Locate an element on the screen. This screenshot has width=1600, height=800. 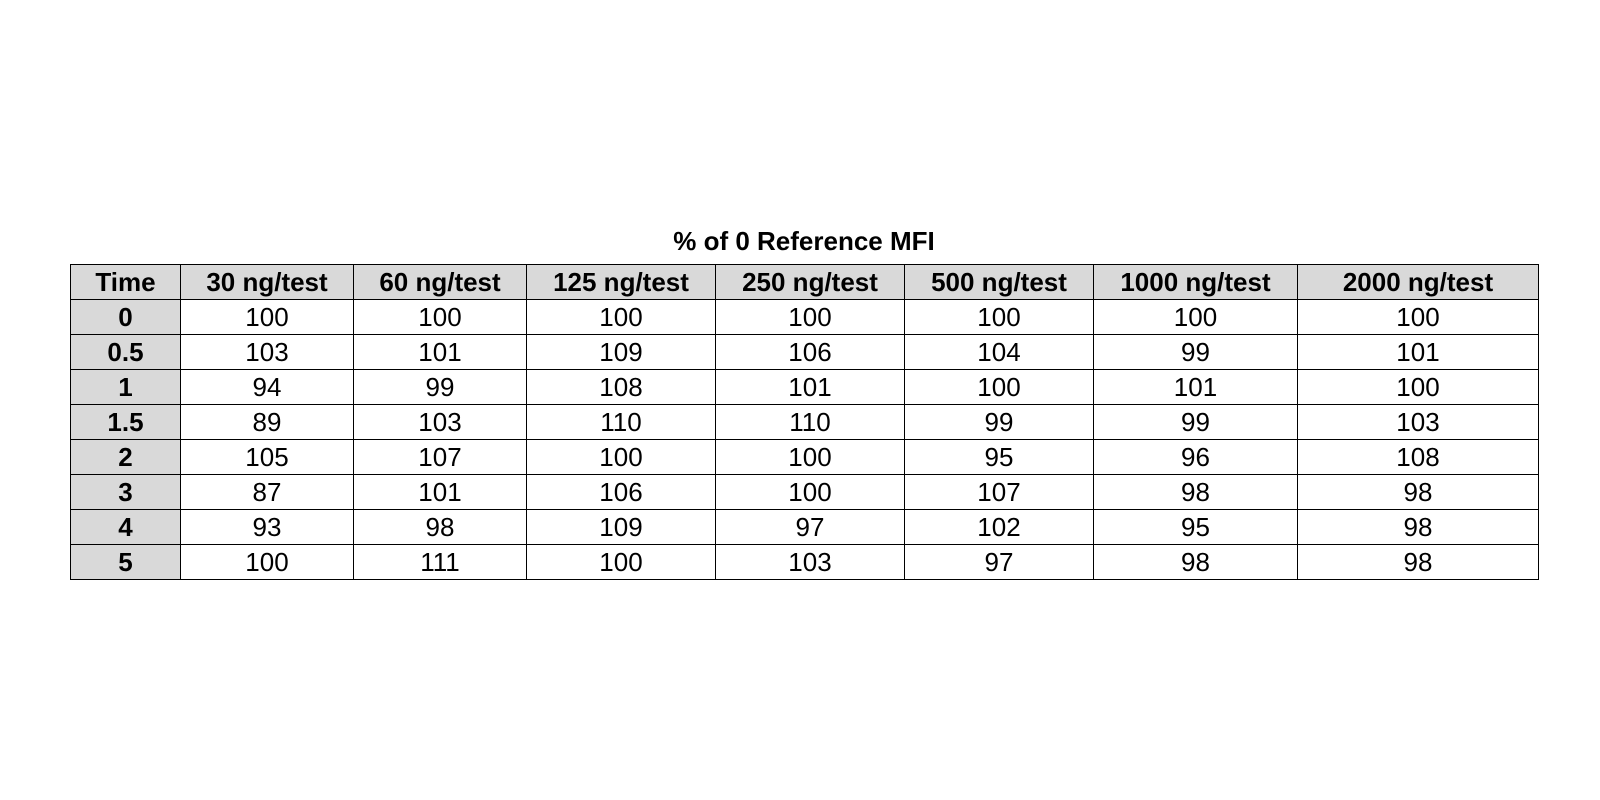
column-header: 60 ng/test is located at coordinates (440, 282).